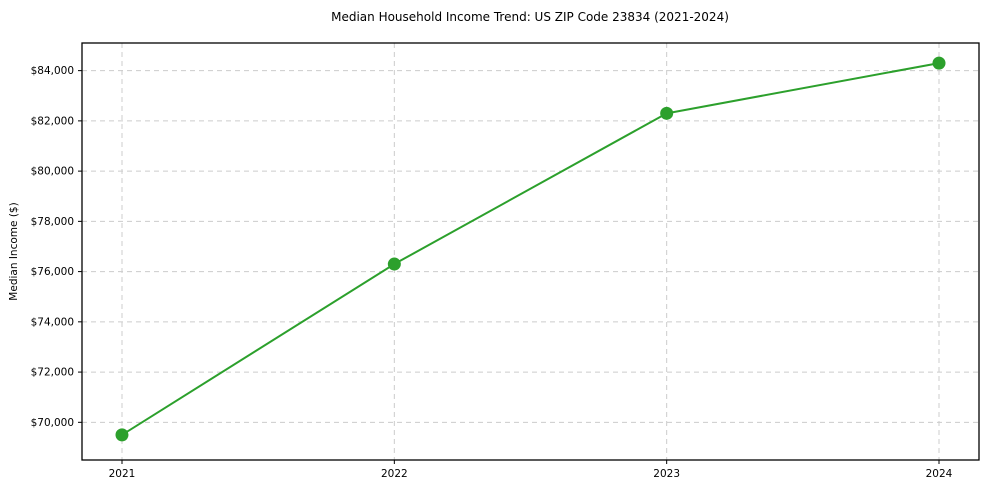 This screenshot has width=989, height=490. What do you see at coordinates (394, 474) in the screenshot?
I see `x-tick-label: 2022` at bounding box center [394, 474].